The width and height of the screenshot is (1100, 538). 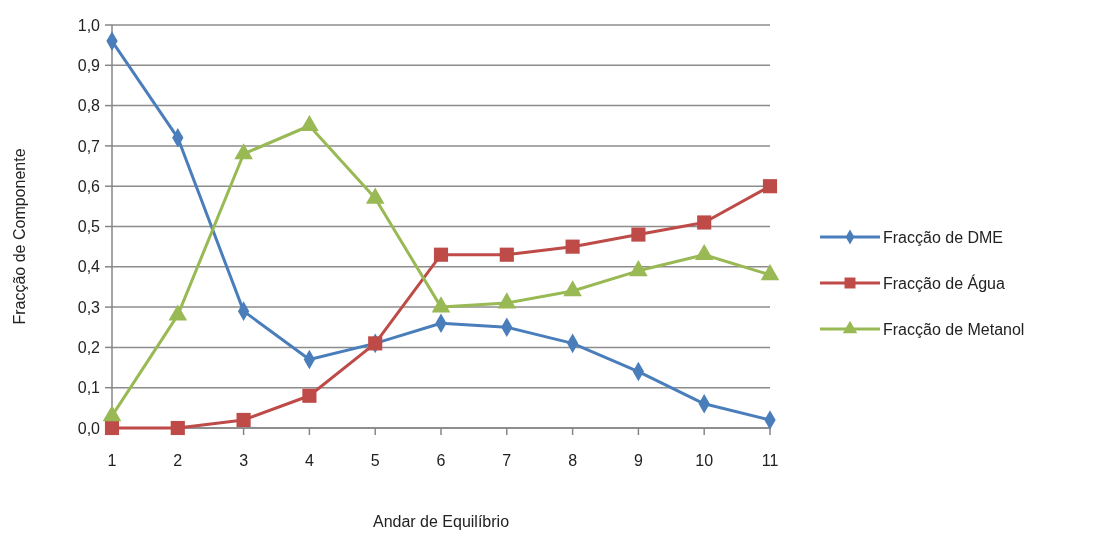 What do you see at coordinates (89, 146) in the screenshot?
I see `y-tick-label: 0,7` at bounding box center [89, 146].